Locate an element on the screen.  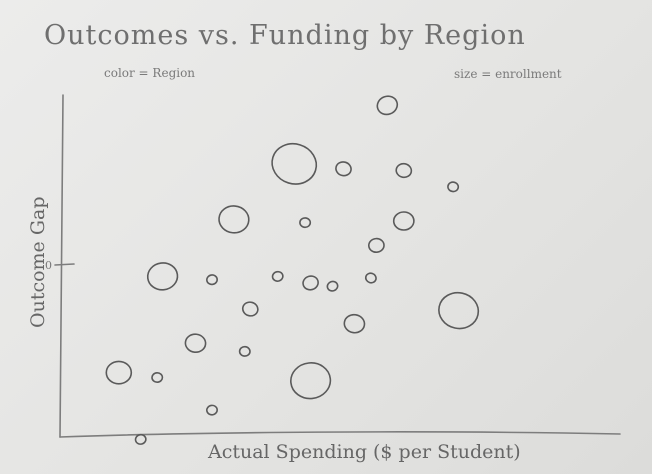
x-axis-label: Actual Spending ($ per Student) is located at coordinates (364, 452).